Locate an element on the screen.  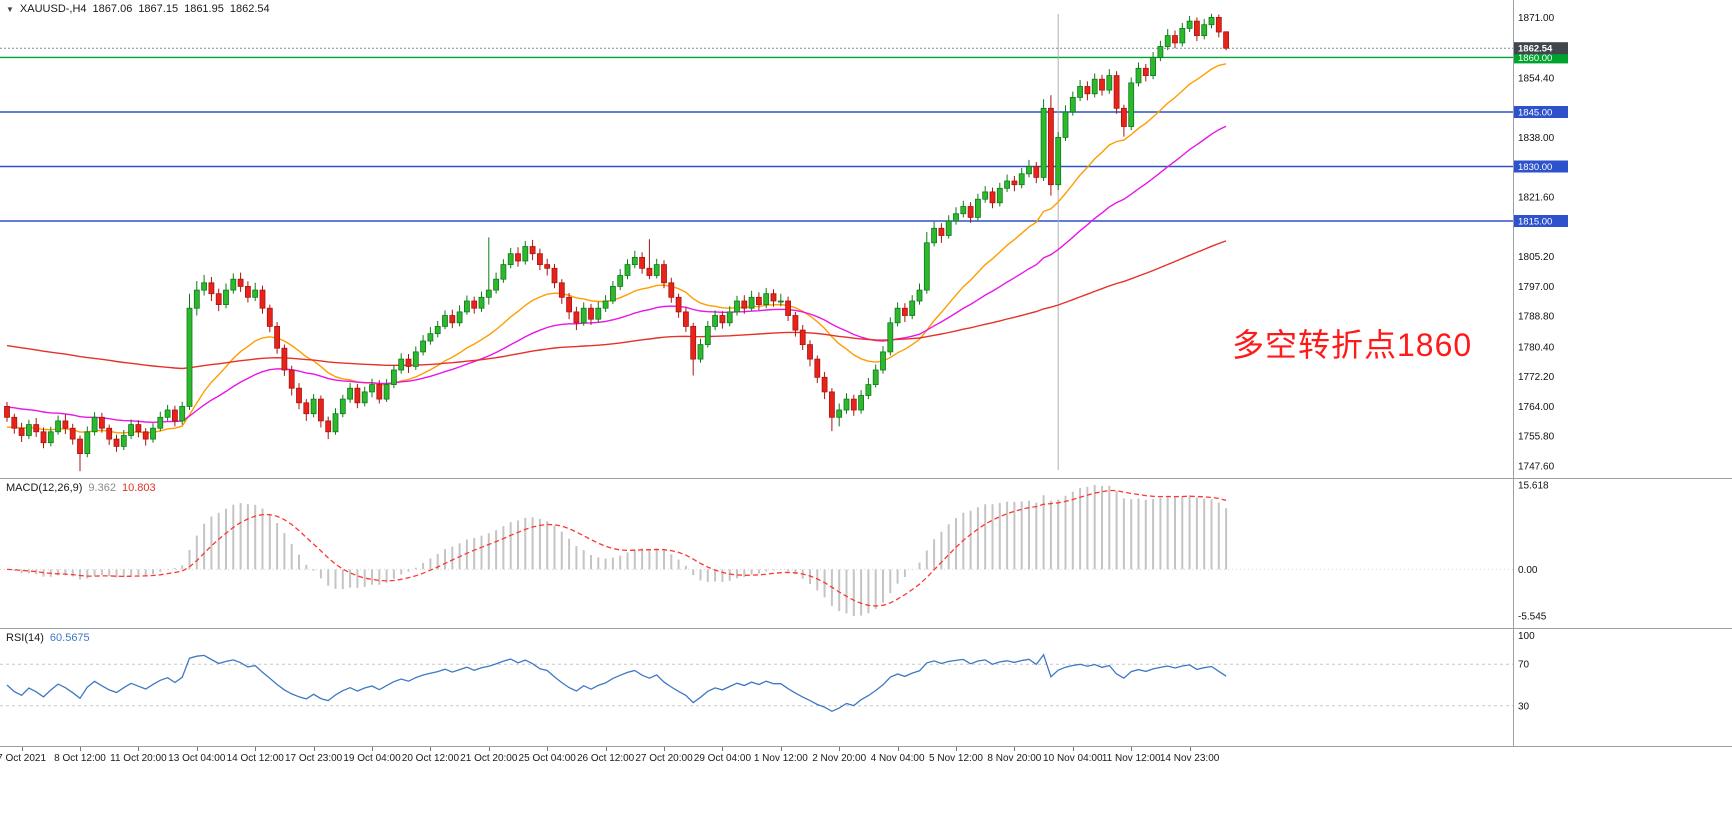
rsi-panel: 100 70 30 RSI(14) 60.5675 is located at coordinates (866, 687).